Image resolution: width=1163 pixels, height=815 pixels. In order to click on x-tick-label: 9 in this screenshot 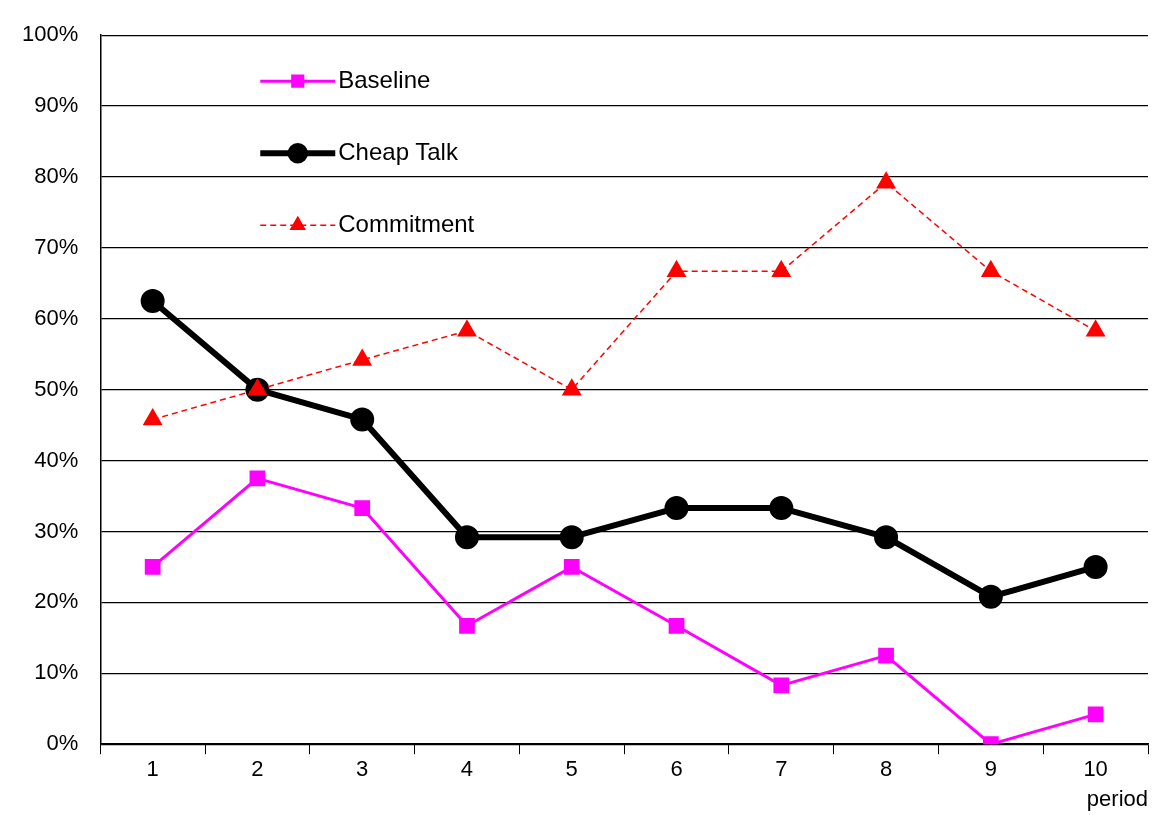, I will do `click(990, 769)`.